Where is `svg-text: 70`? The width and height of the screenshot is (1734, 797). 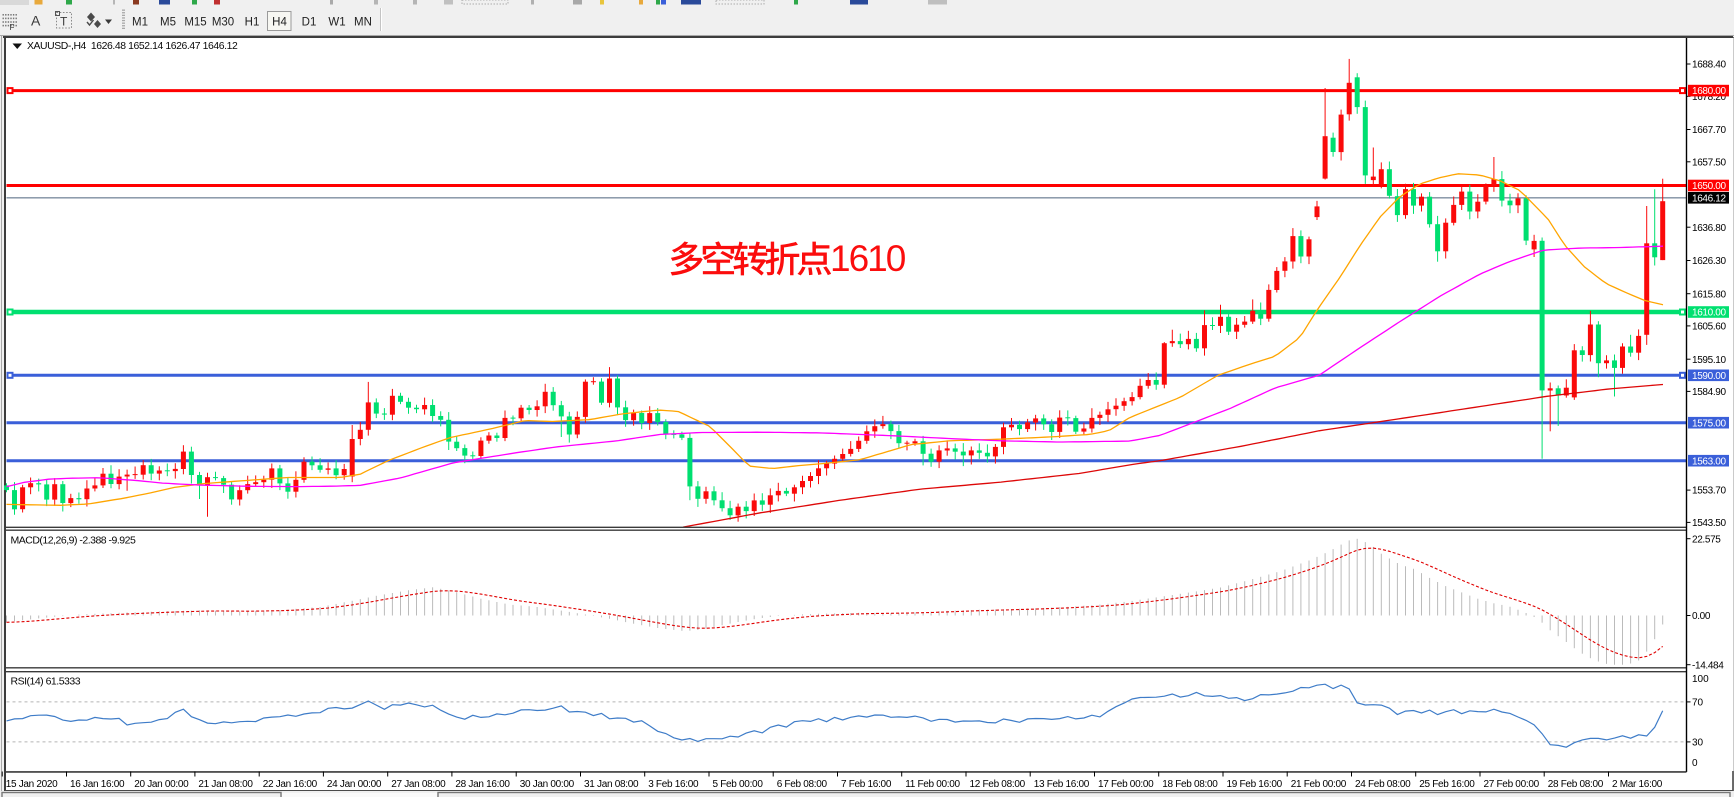
svg-text: 70 is located at coordinates (1698, 703).